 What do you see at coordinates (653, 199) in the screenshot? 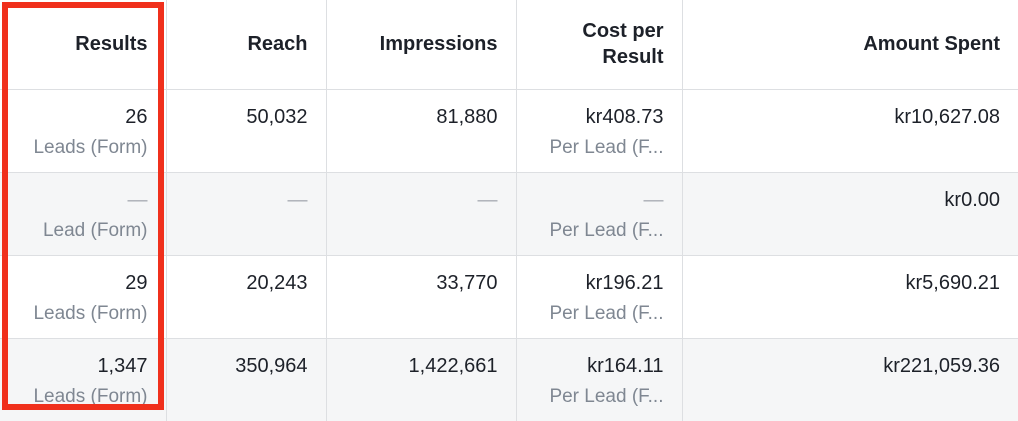
I see `cost-value: —` at bounding box center [653, 199].